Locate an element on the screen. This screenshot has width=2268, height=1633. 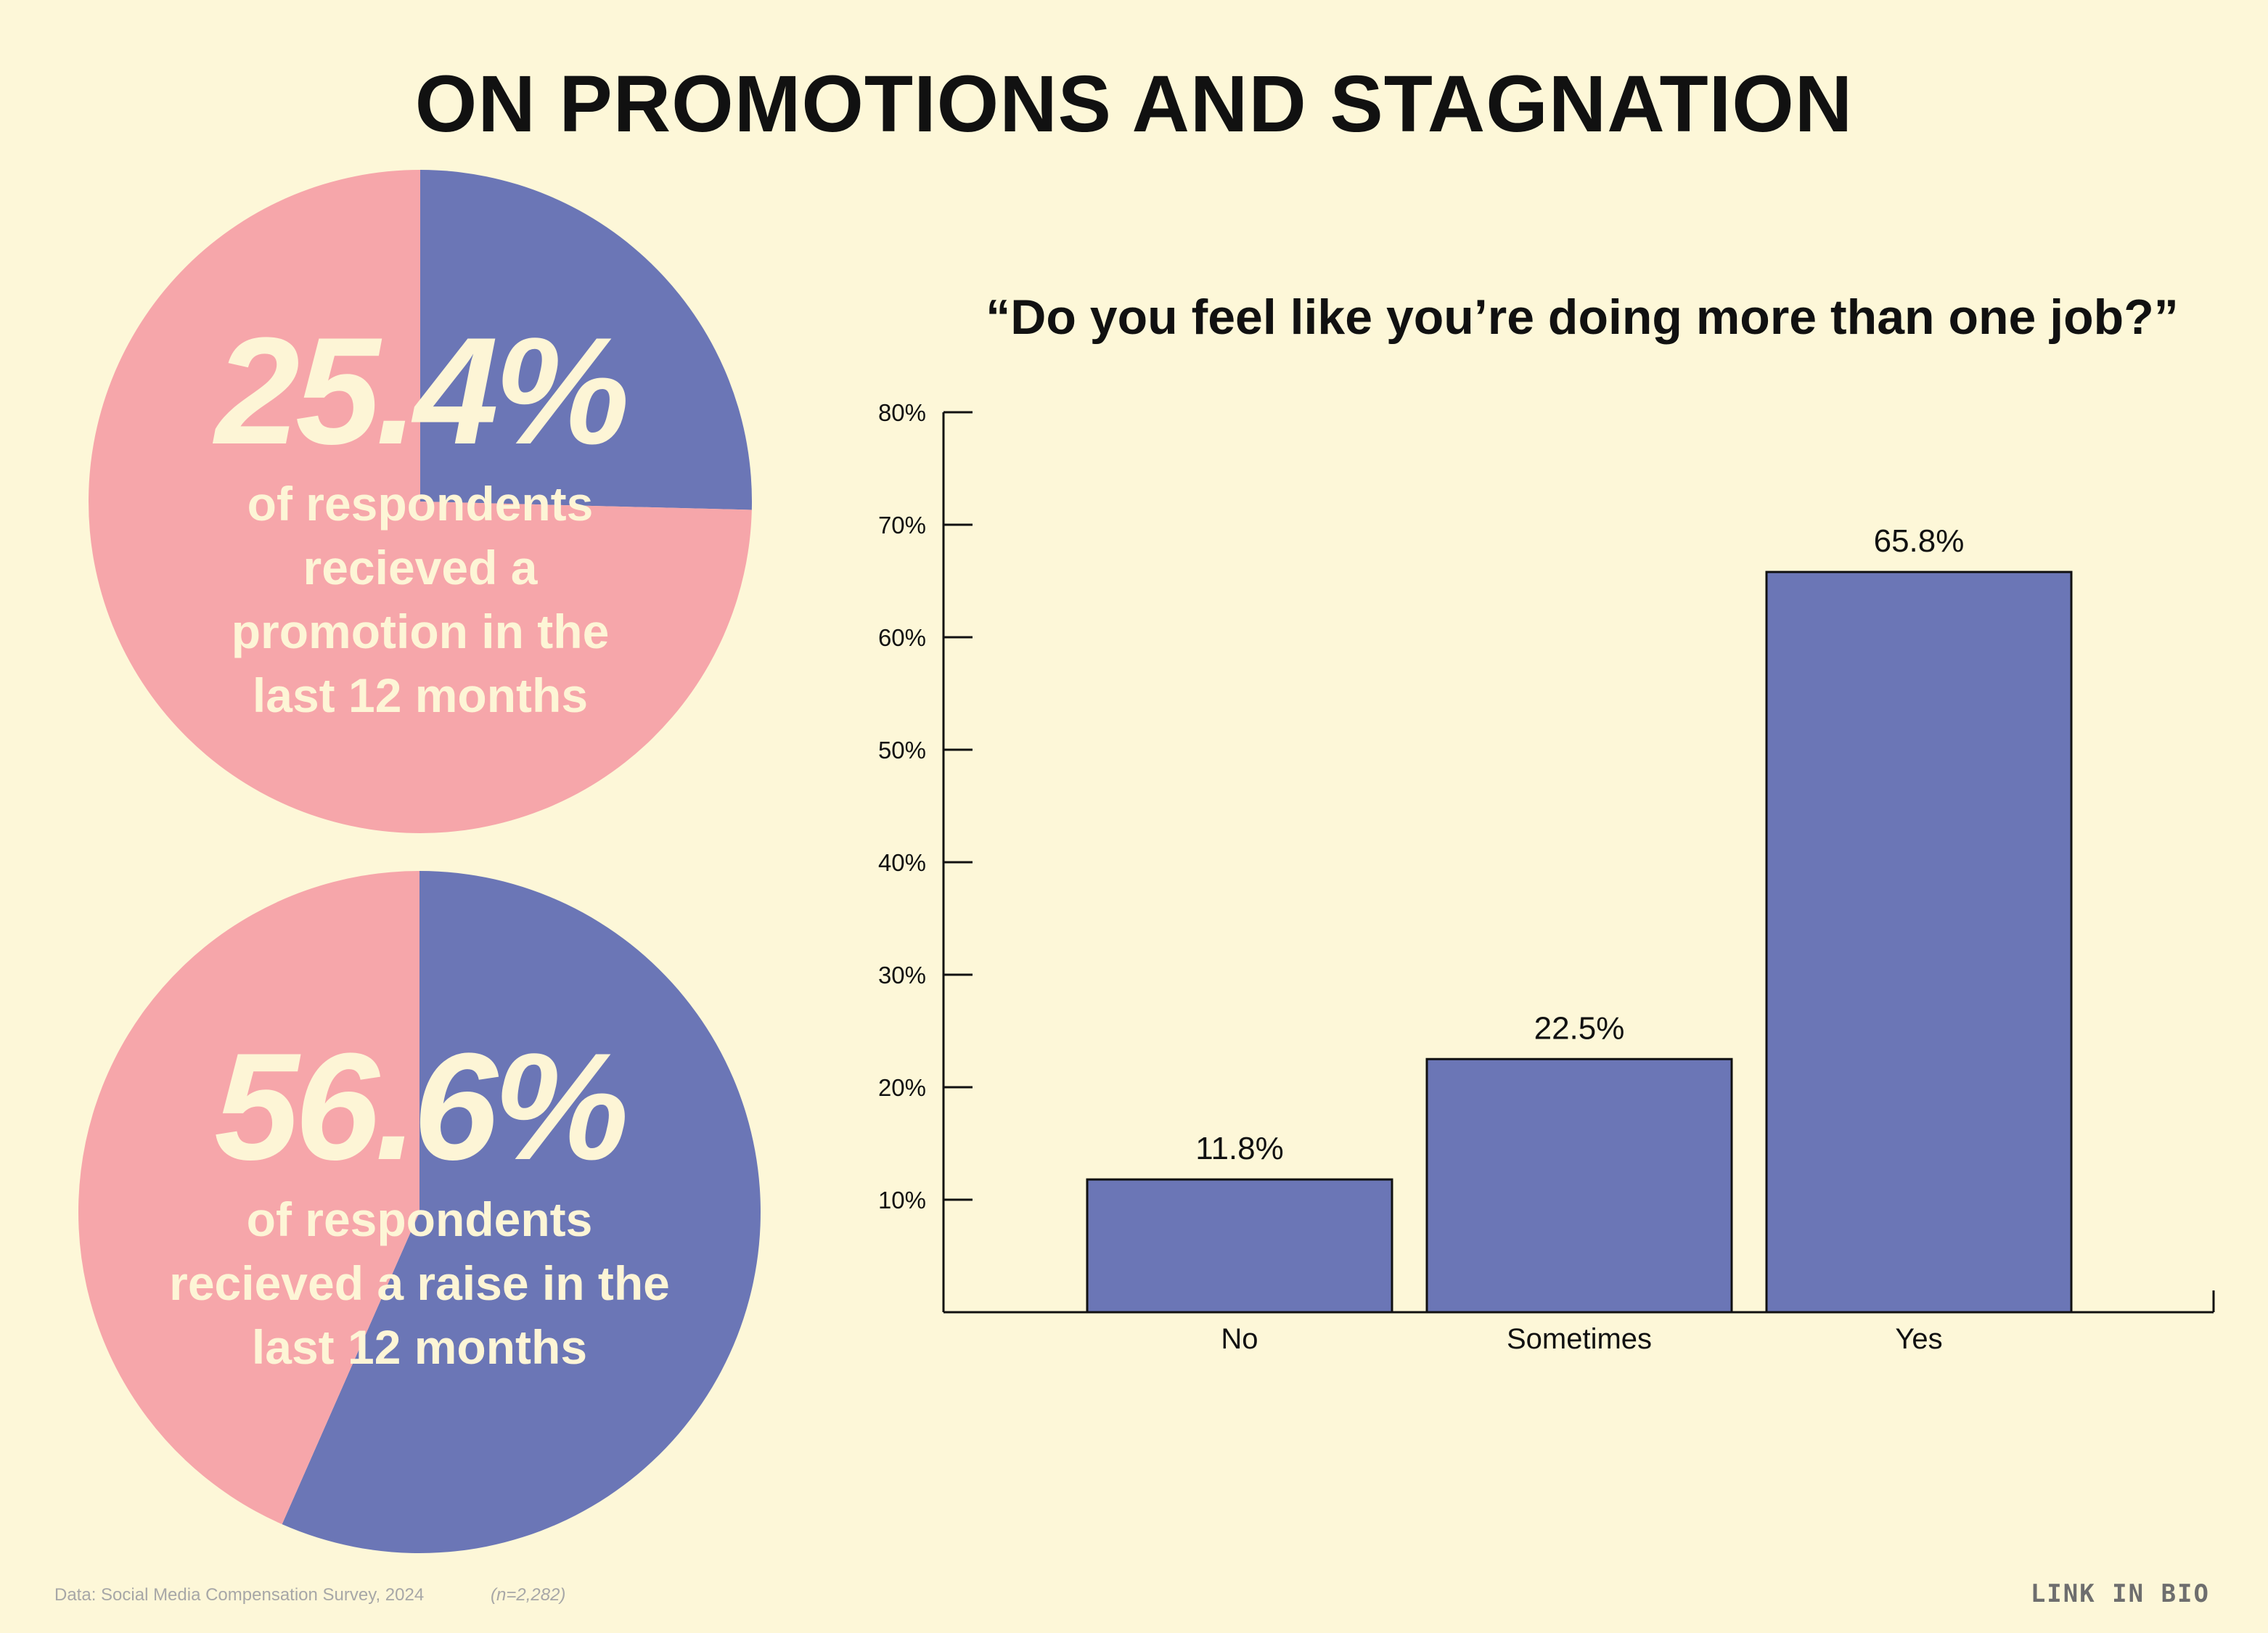
bar-value-label: 11.8% is located at coordinates (1239, 1148).